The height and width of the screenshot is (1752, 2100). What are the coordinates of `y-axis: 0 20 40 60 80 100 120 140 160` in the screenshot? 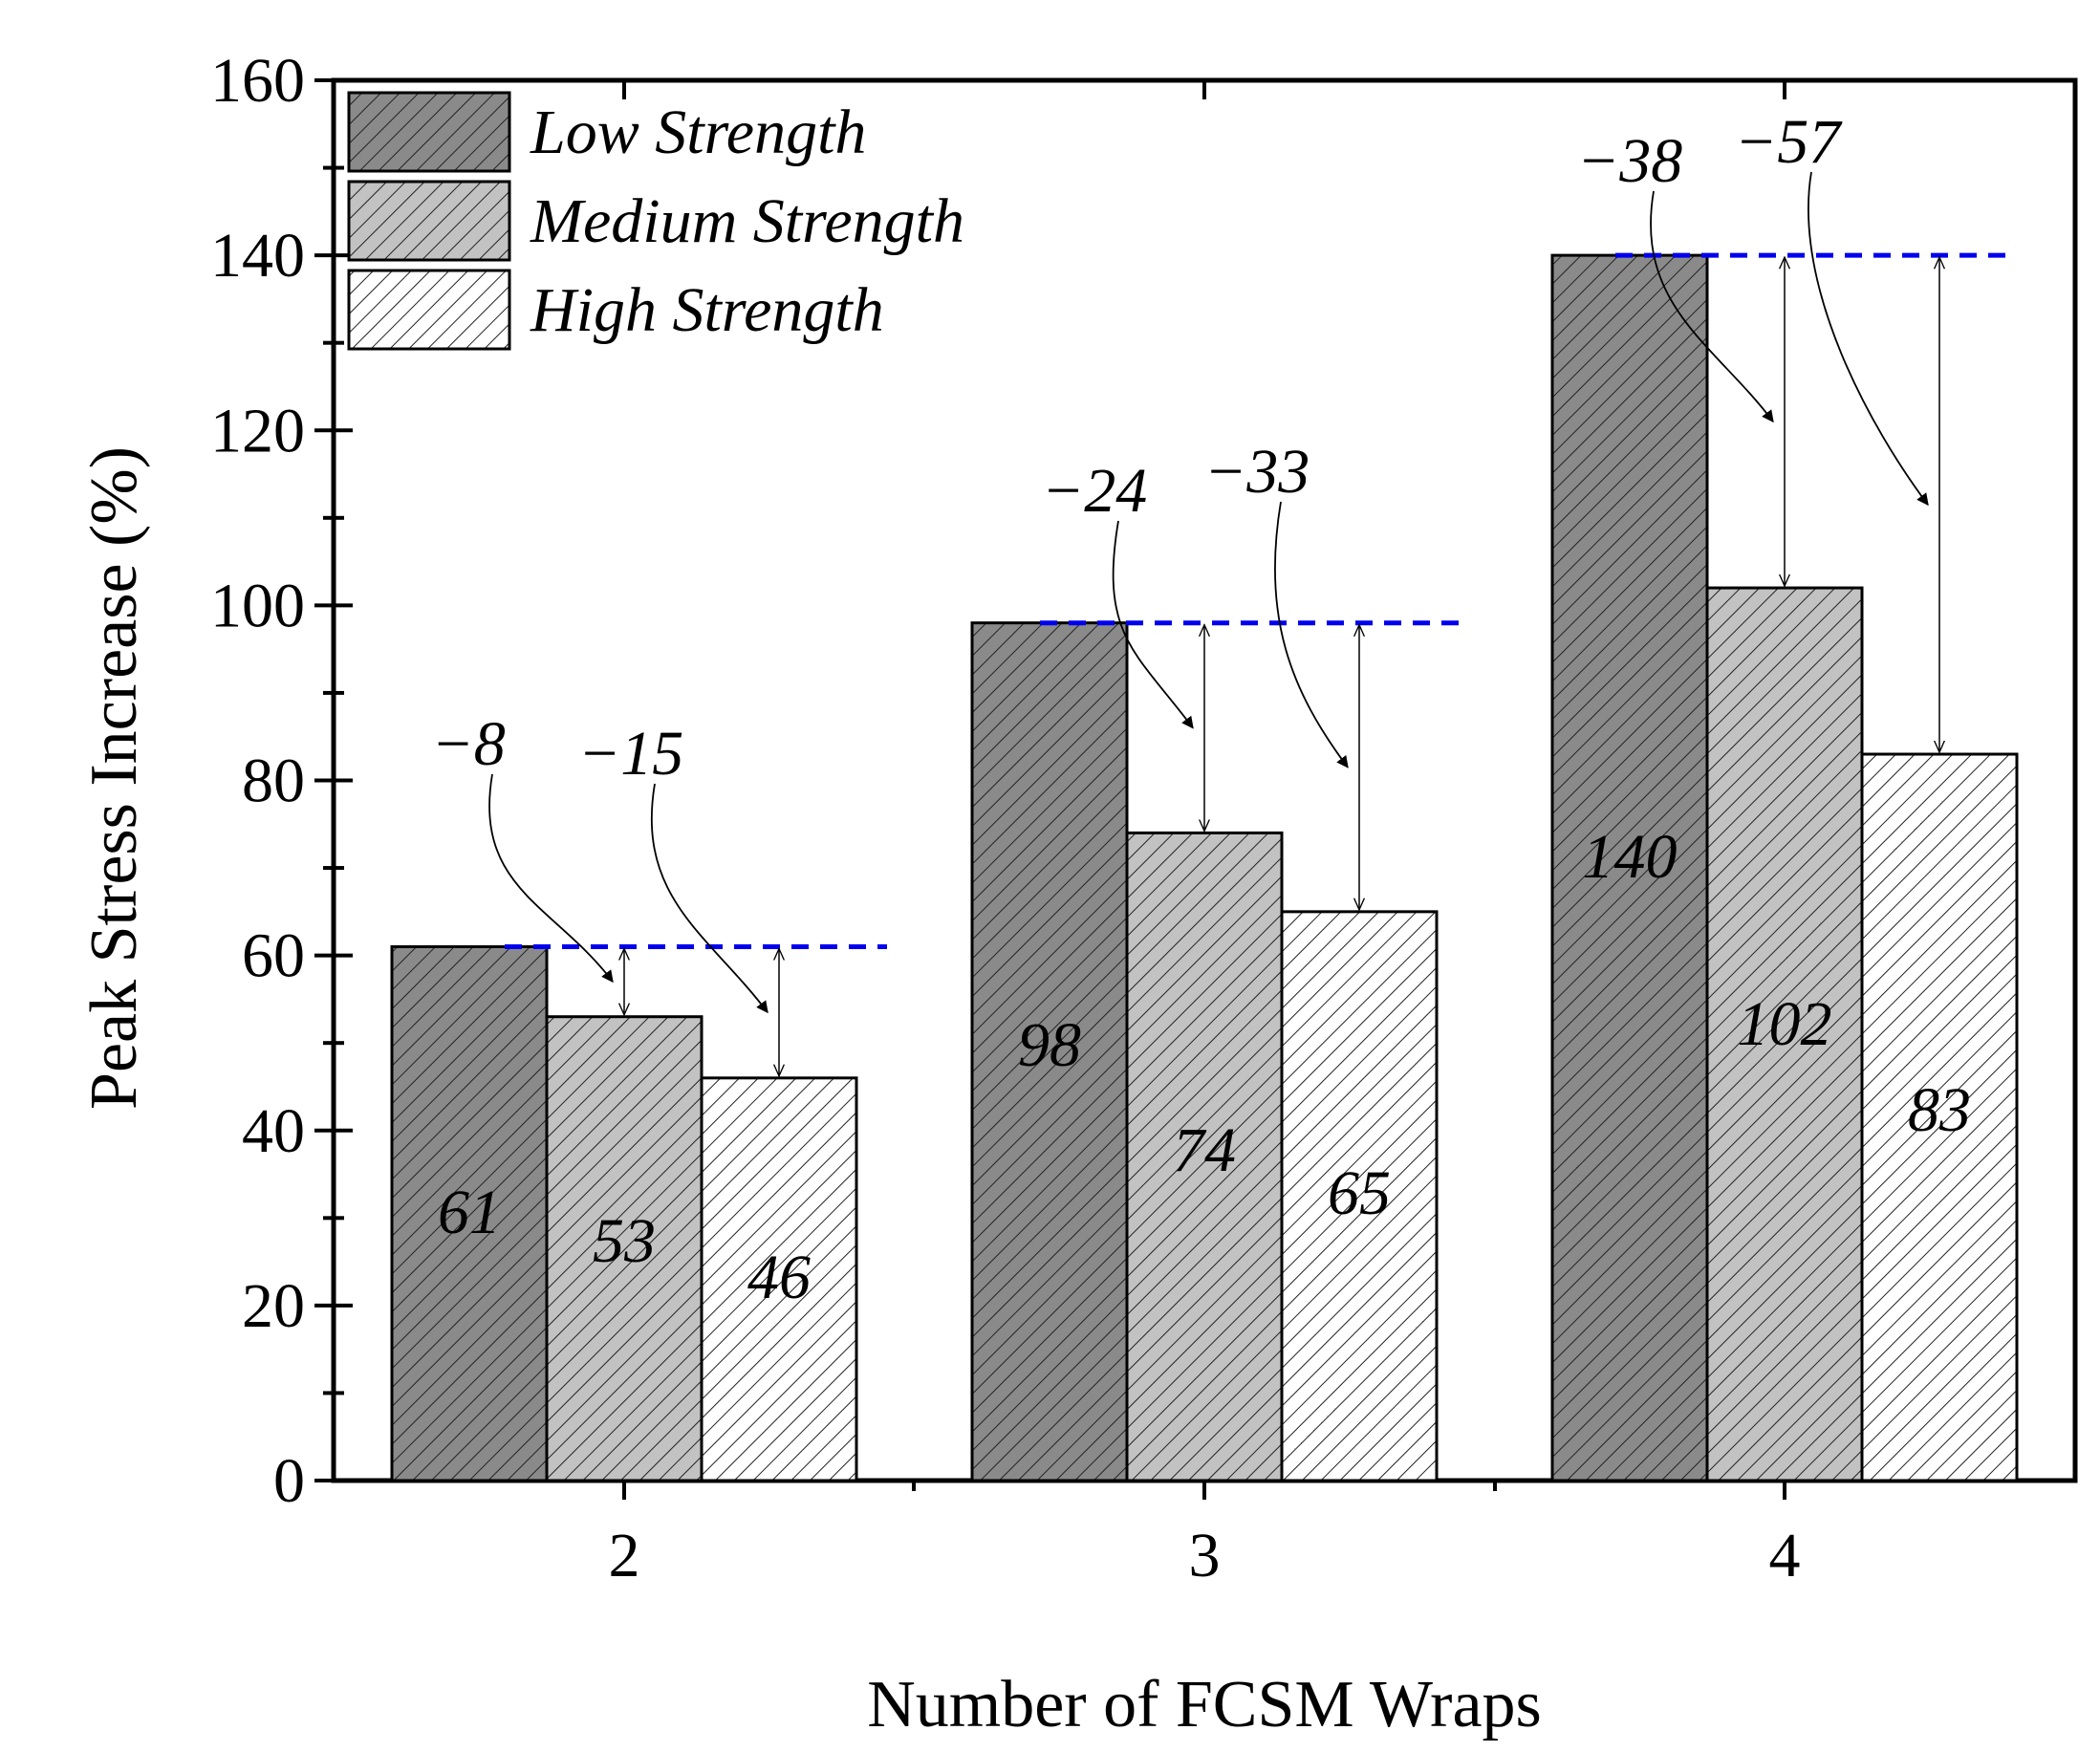 It's located at (281, 781).